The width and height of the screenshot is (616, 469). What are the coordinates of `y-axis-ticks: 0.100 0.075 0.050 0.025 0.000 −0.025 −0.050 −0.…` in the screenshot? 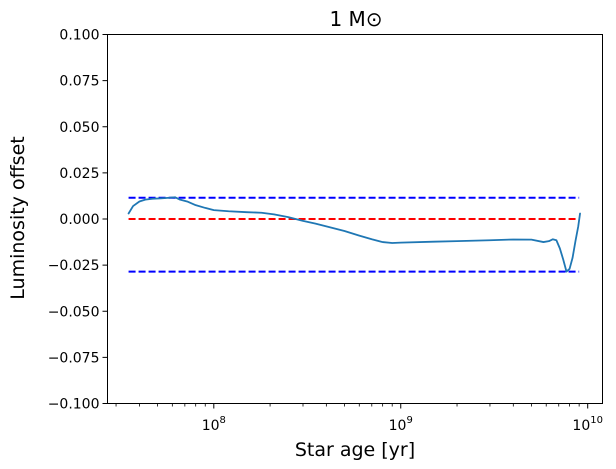 It's located at (78, 220).